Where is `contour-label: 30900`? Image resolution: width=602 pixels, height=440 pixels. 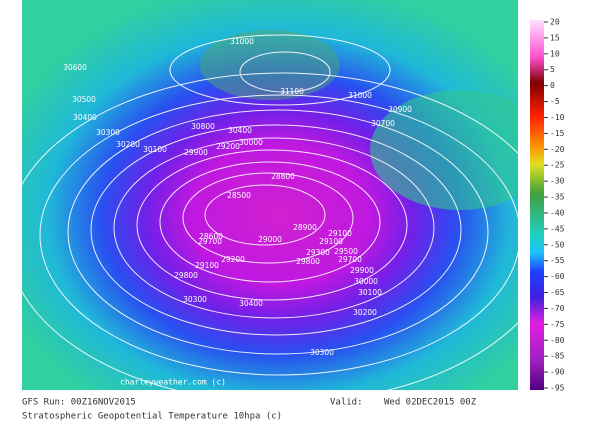
contour-label: 30900 is located at coordinates (400, 109).